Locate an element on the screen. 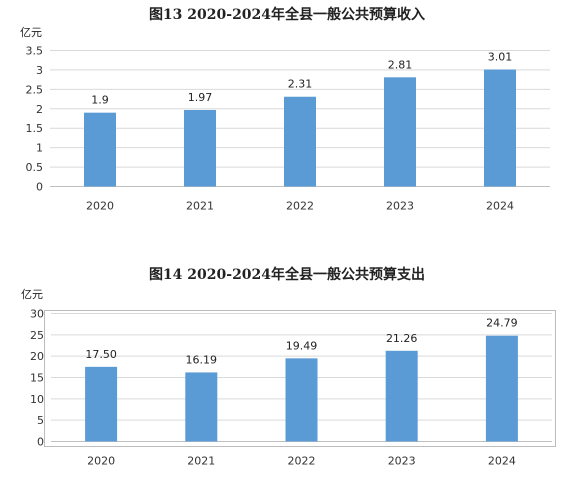 The image size is (574, 477). data-label: 16.19 is located at coordinates (202, 359).